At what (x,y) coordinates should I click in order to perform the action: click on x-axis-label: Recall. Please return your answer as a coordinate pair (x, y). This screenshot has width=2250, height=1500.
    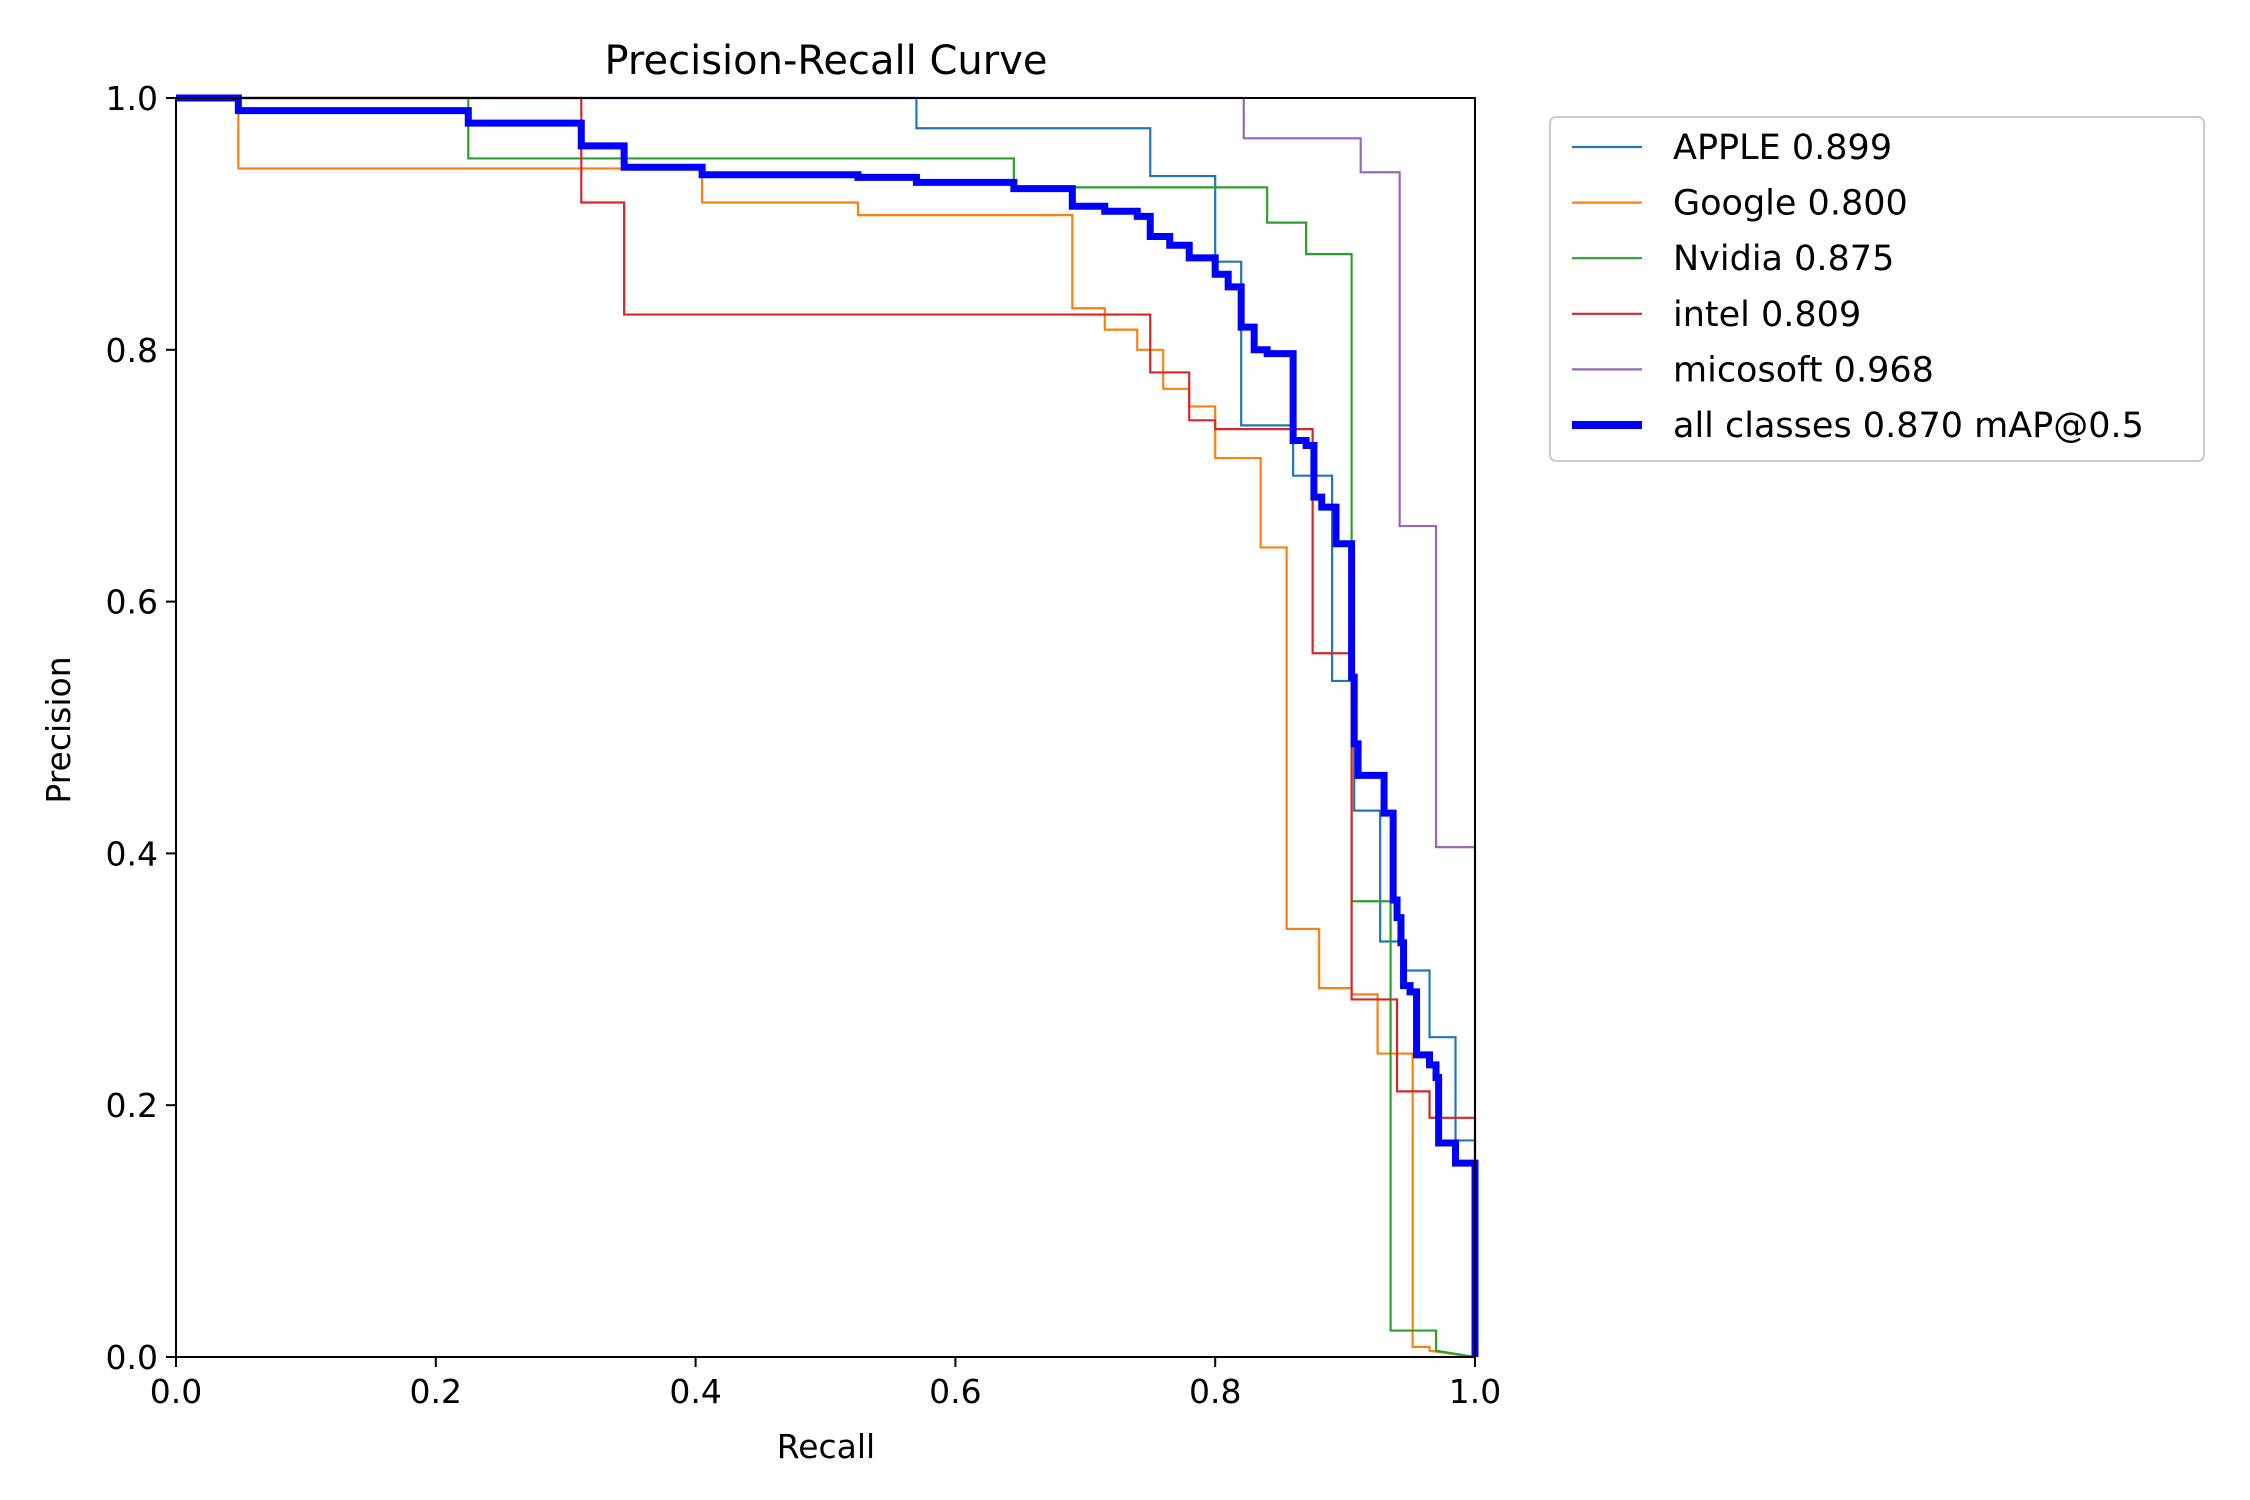
    Looking at the image, I should click on (826, 1446).